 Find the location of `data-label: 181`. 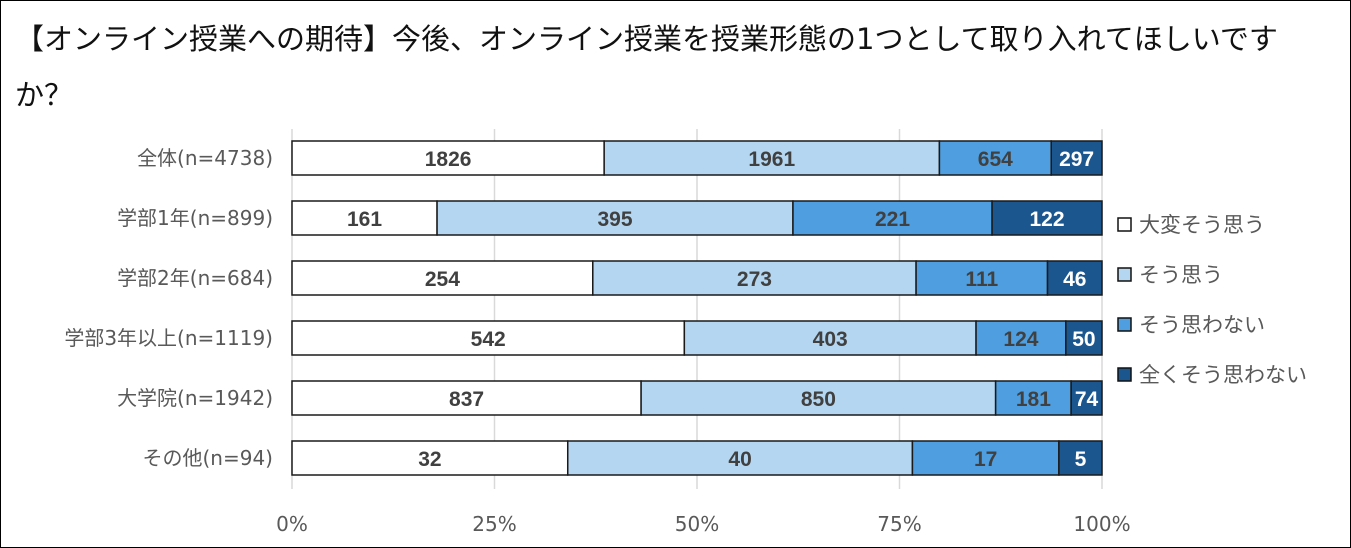

data-label: 181 is located at coordinates (1033, 399).